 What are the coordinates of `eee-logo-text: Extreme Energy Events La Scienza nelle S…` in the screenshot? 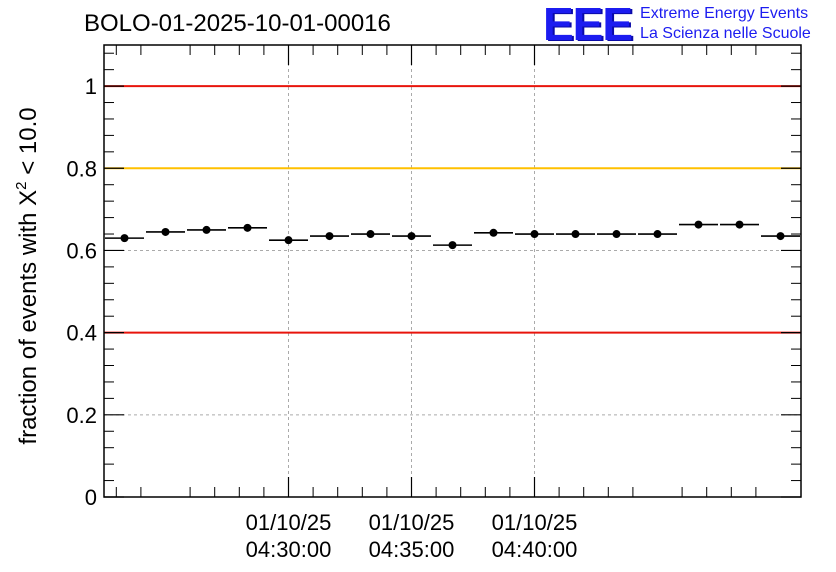 It's located at (725, 24).